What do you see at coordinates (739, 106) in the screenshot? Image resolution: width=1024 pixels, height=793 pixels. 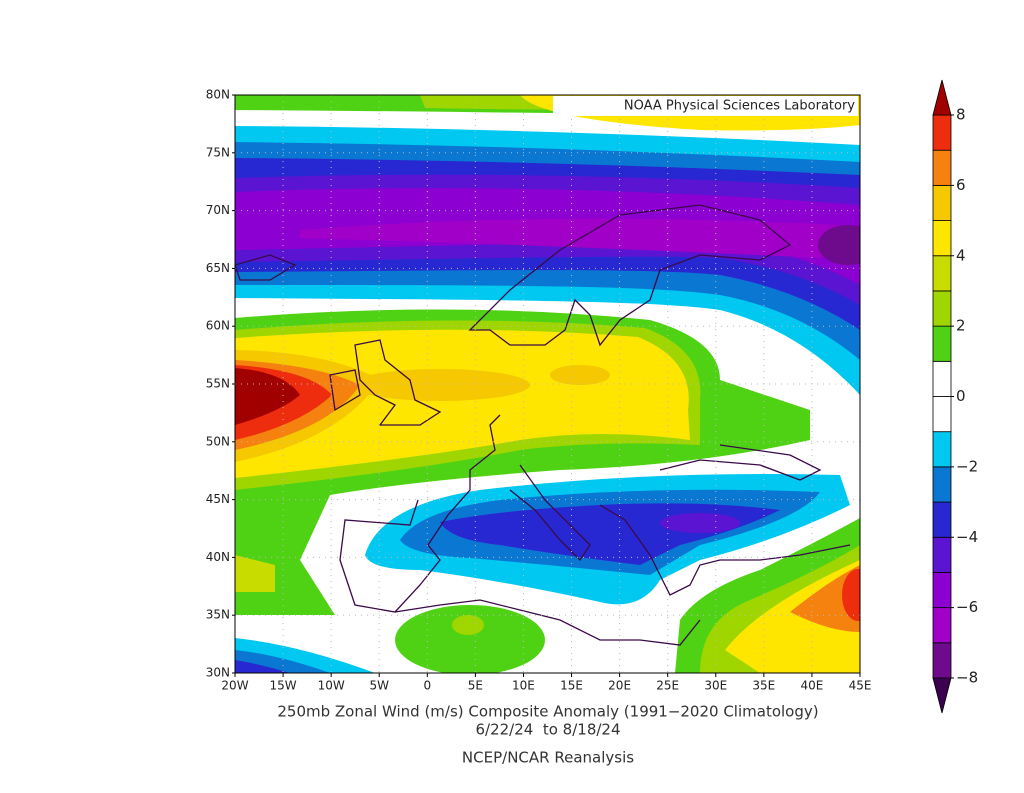 I see `credit: NOAA Physical Sciences Laboratory` at bounding box center [739, 106].